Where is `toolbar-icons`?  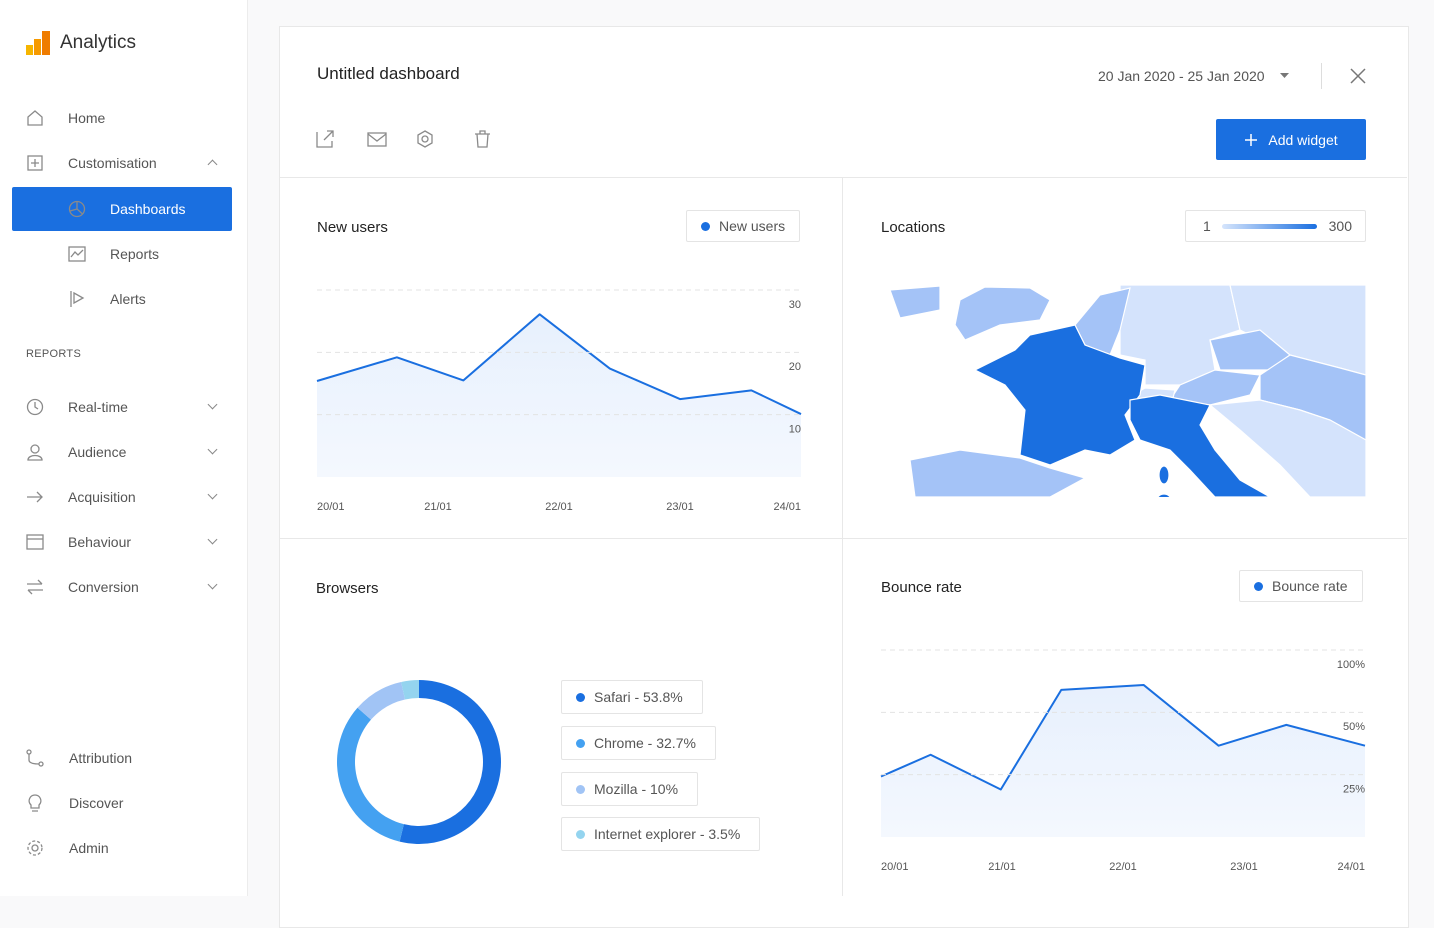
toolbar-icons is located at coordinates (403, 139).